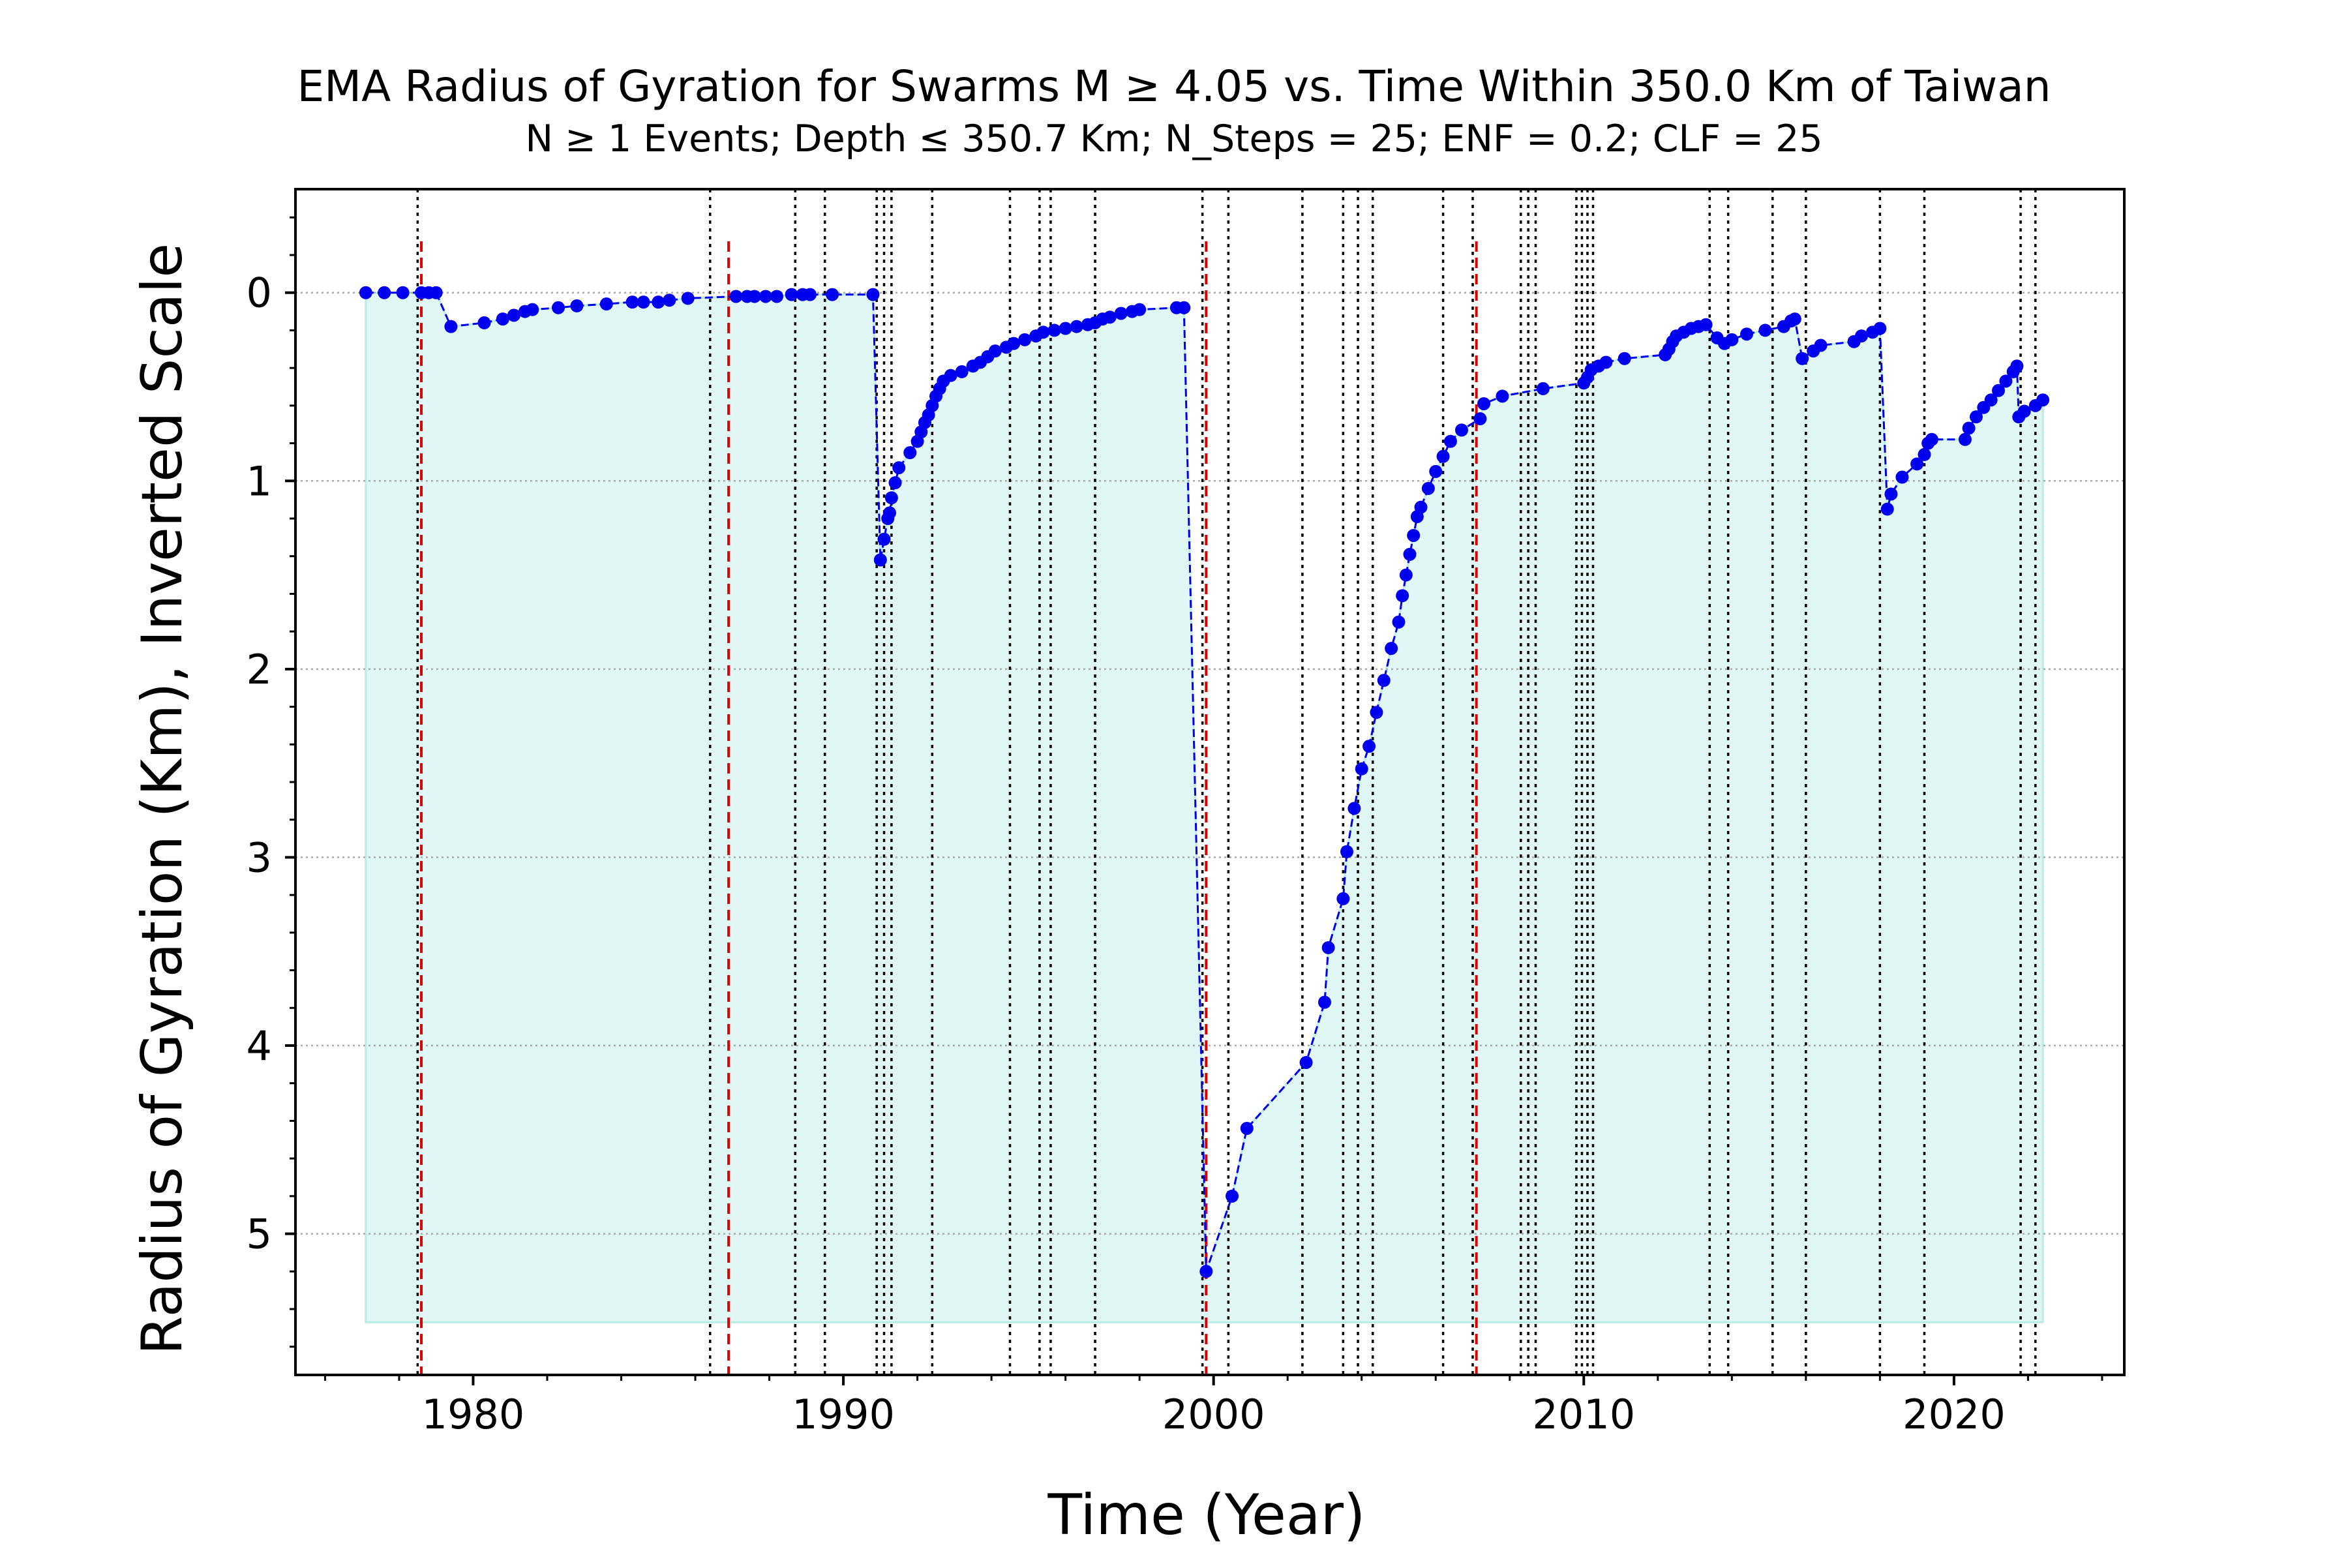 The image size is (2348, 1568). Describe the element at coordinates (260, 1046) in the screenshot. I see `y-tick-label: 4` at that location.